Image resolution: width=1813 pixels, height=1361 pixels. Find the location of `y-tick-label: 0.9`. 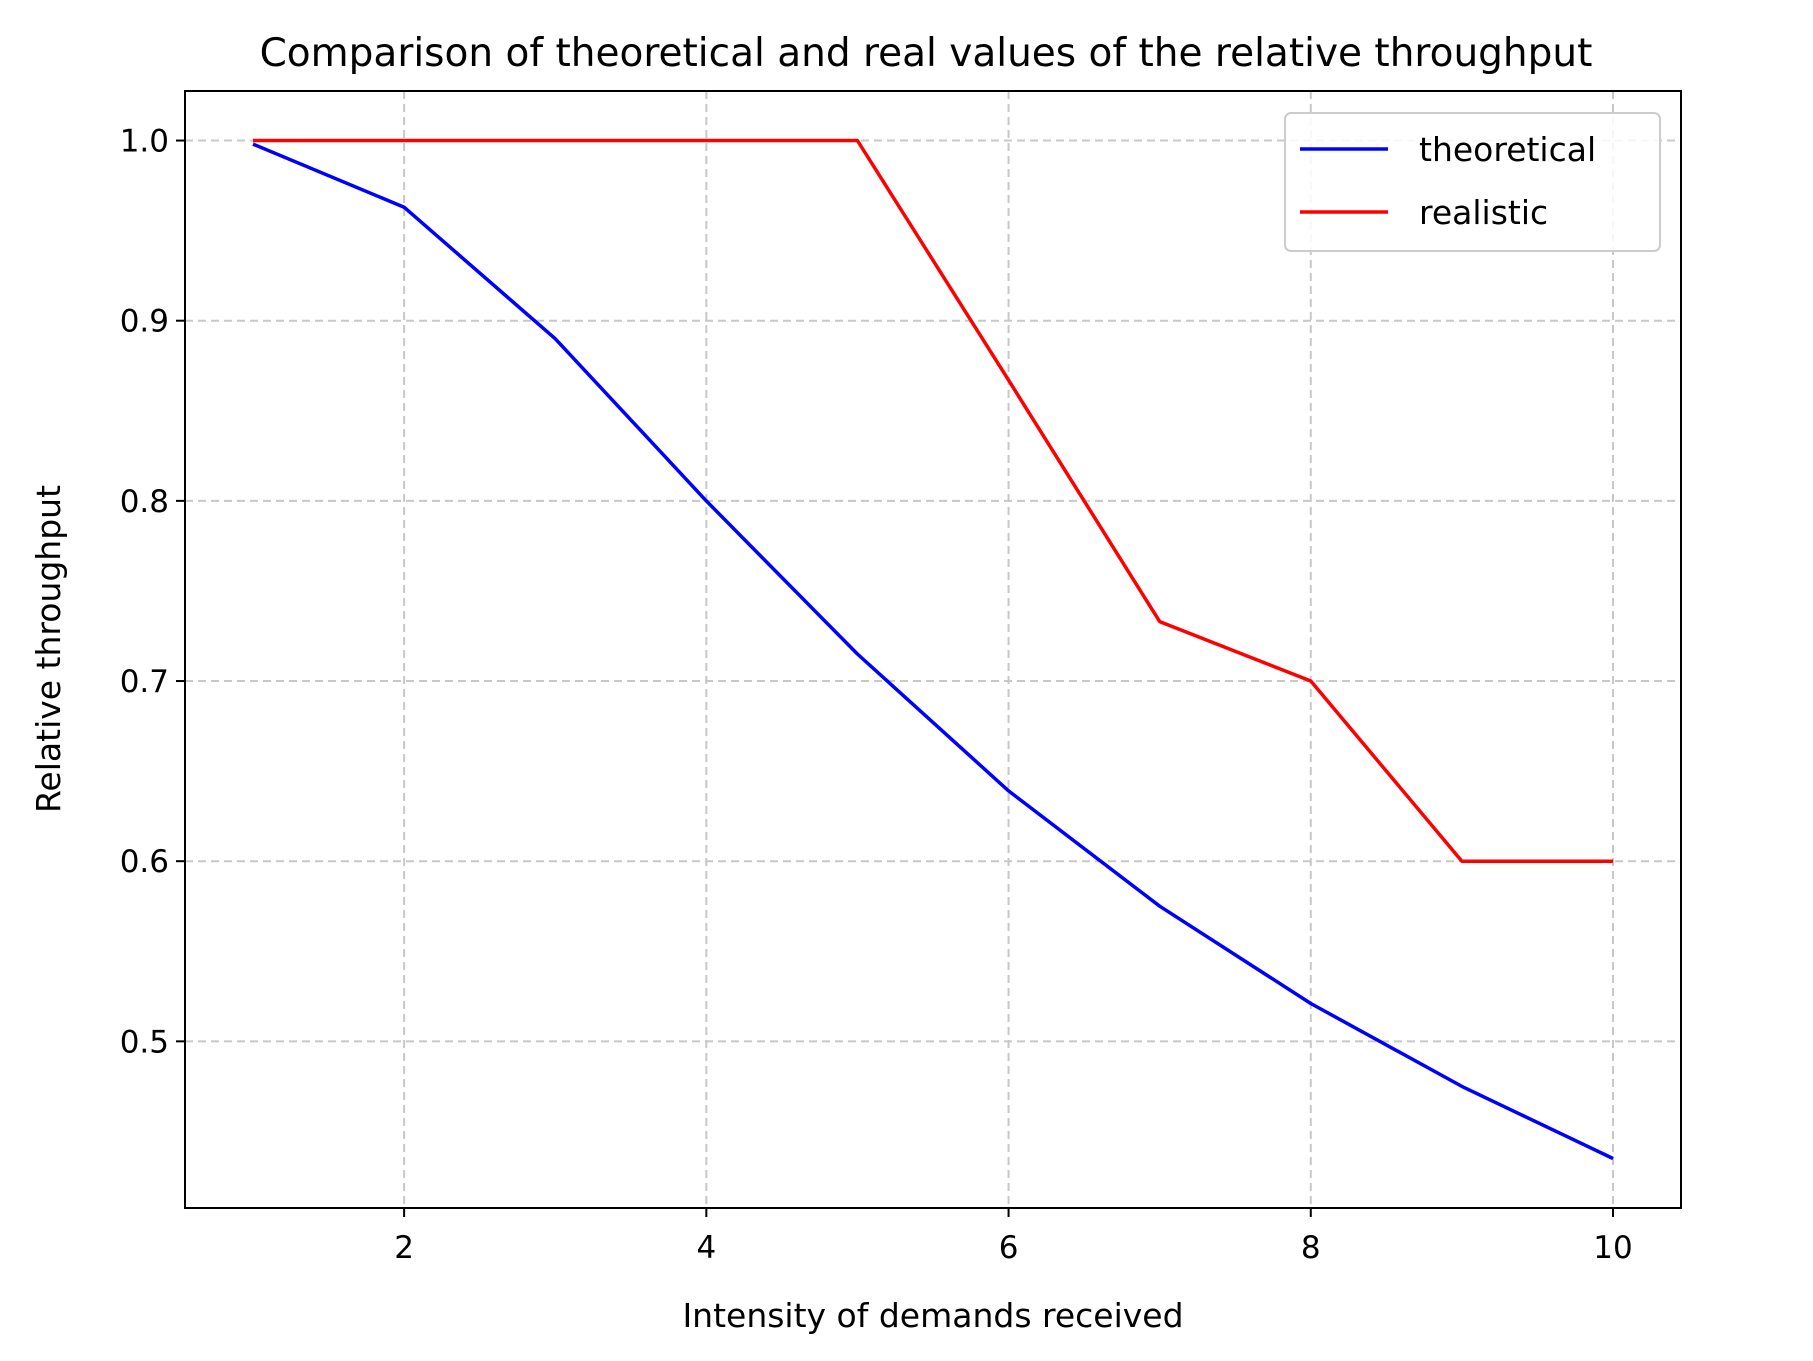

y-tick-label: 0.9 is located at coordinates (144, 322).